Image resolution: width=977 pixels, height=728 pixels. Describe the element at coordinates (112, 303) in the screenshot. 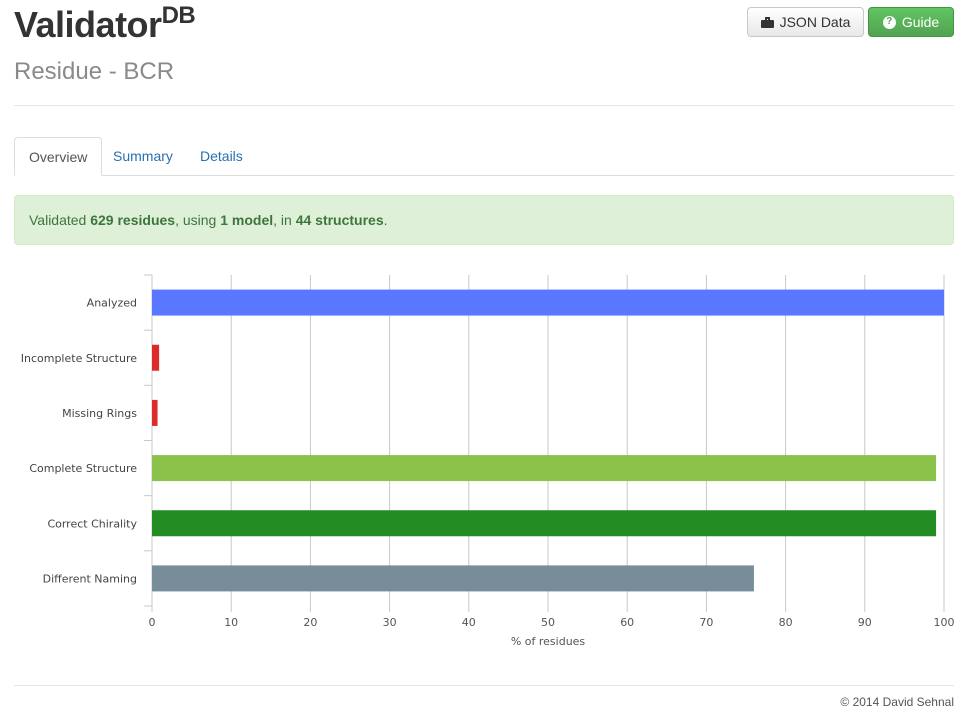

I see `category-label: Analyzed` at that location.